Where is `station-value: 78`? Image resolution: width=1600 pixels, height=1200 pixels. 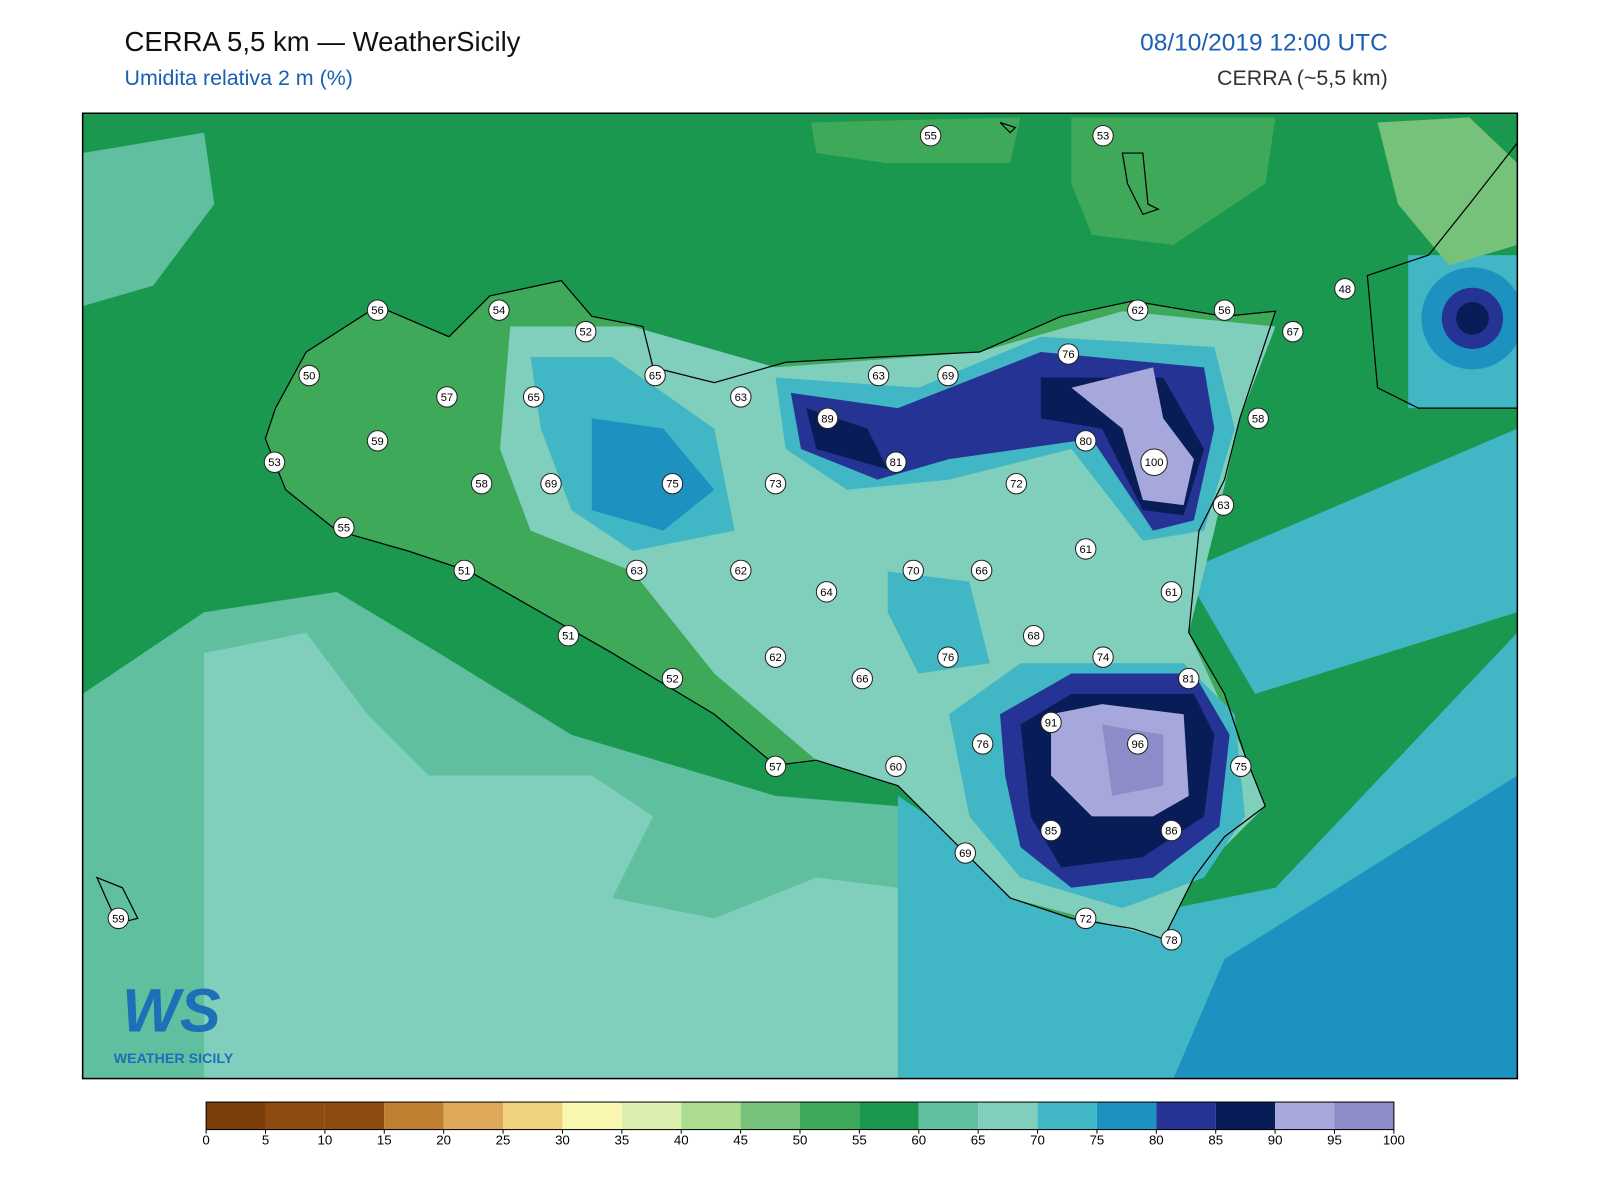
station-value: 78 is located at coordinates (1171, 941).